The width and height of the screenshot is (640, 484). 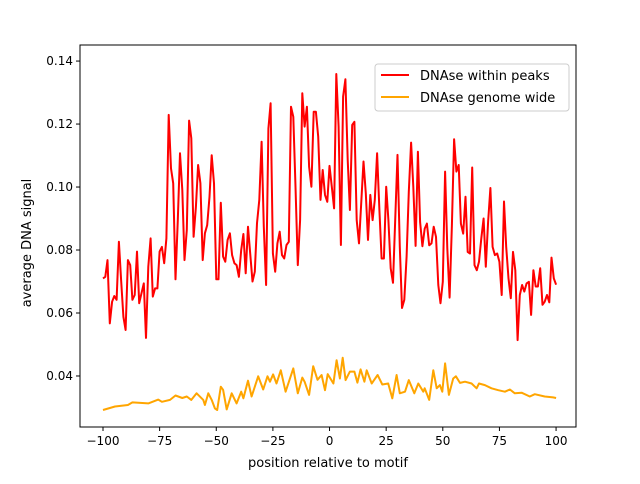 What do you see at coordinates (59, 61) in the screenshot?
I see `y-tick-label: 0.14` at bounding box center [59, 61].